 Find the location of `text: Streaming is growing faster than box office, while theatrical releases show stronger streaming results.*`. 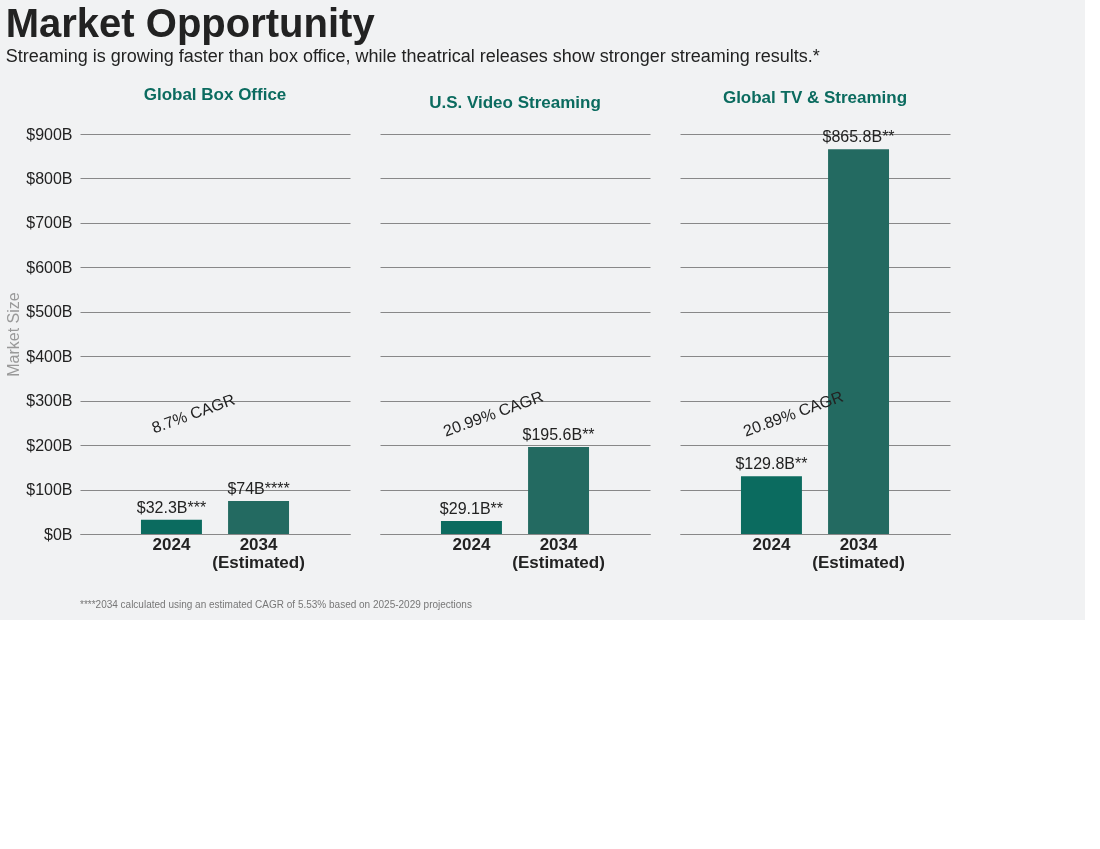

text: Streaming is growing faster than box office, while theatrical releases show stronger streaming results.* is located at coordinates (412, 56).